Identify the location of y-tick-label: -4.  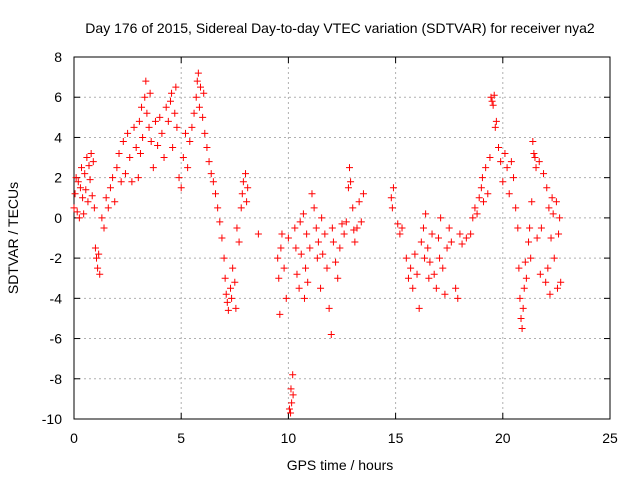
(56, 298).